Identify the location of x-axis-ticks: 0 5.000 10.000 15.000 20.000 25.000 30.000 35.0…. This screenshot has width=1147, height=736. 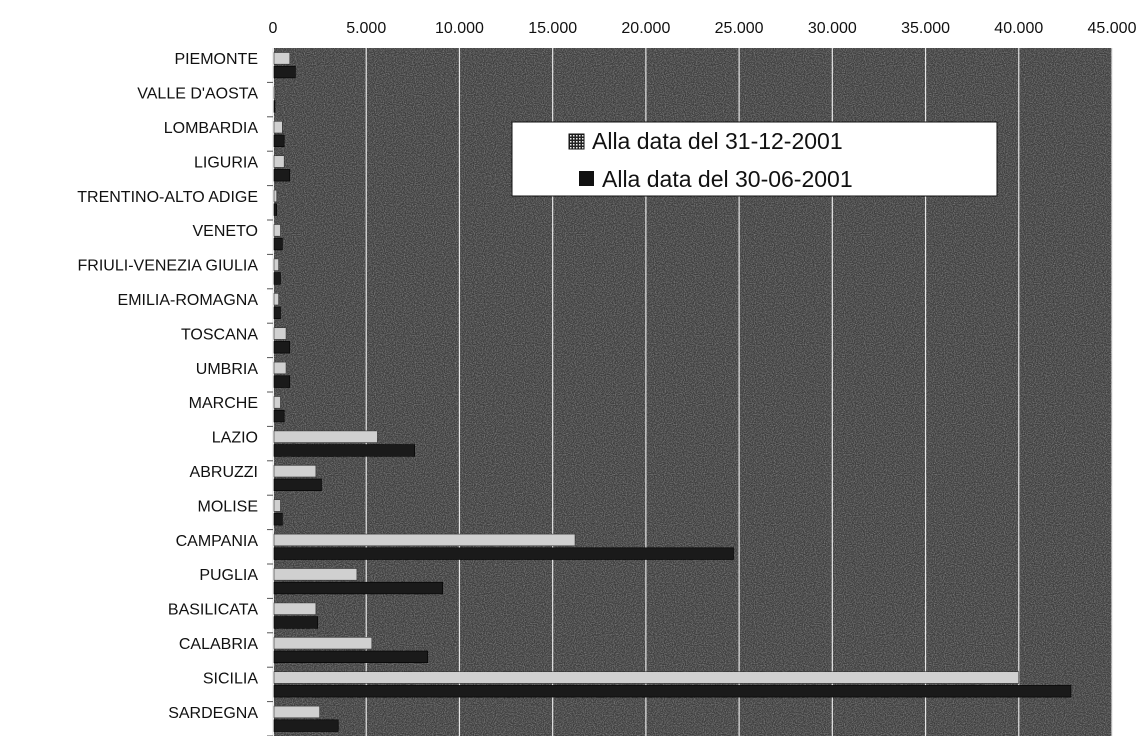
(703, 28).